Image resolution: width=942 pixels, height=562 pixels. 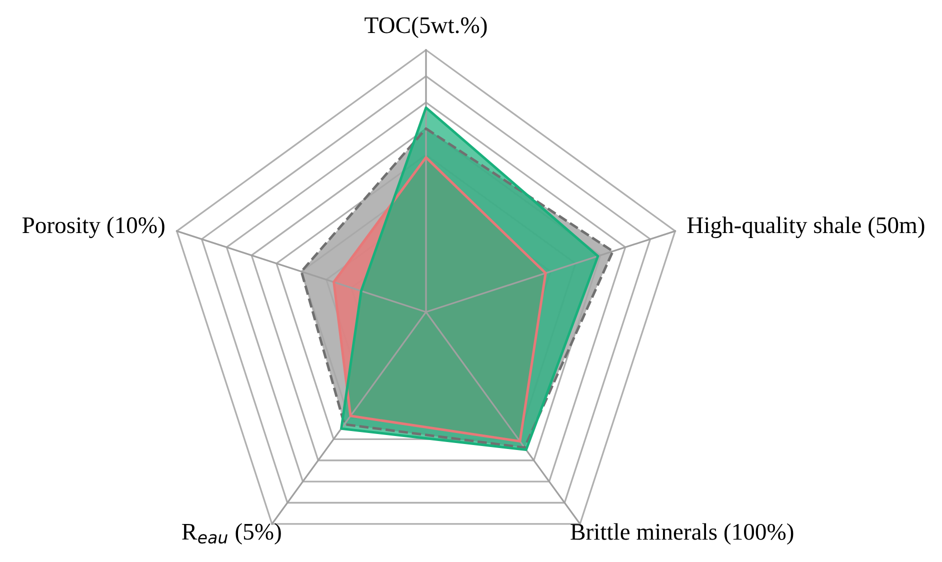 I want to click on spoke-label: Porosity (10%), so click(x=93, y=227).